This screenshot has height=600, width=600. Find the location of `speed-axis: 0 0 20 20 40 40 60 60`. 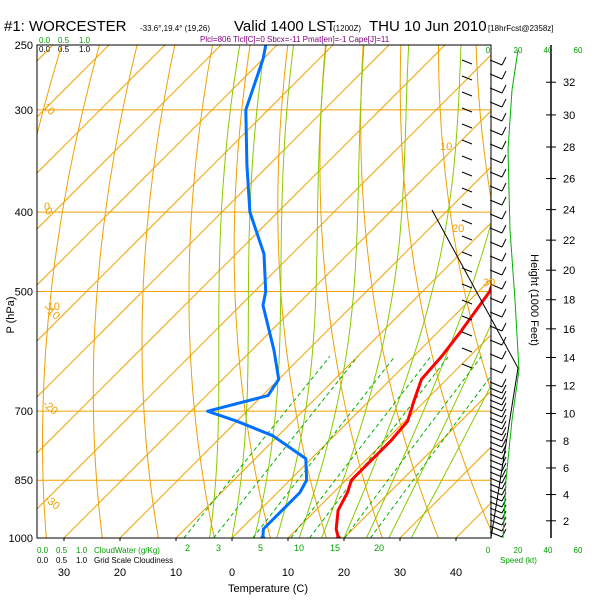

speed-axis: 0 0 20 20 40 40 60 60 is located at coordinates (534, 300).